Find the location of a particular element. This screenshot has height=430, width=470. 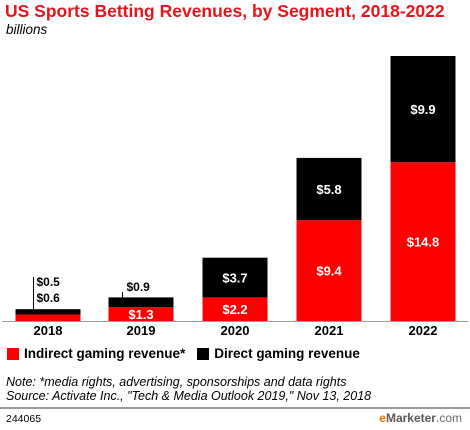

data-label-indirect-2021: $9.4 is located at coordinates (329, 271).